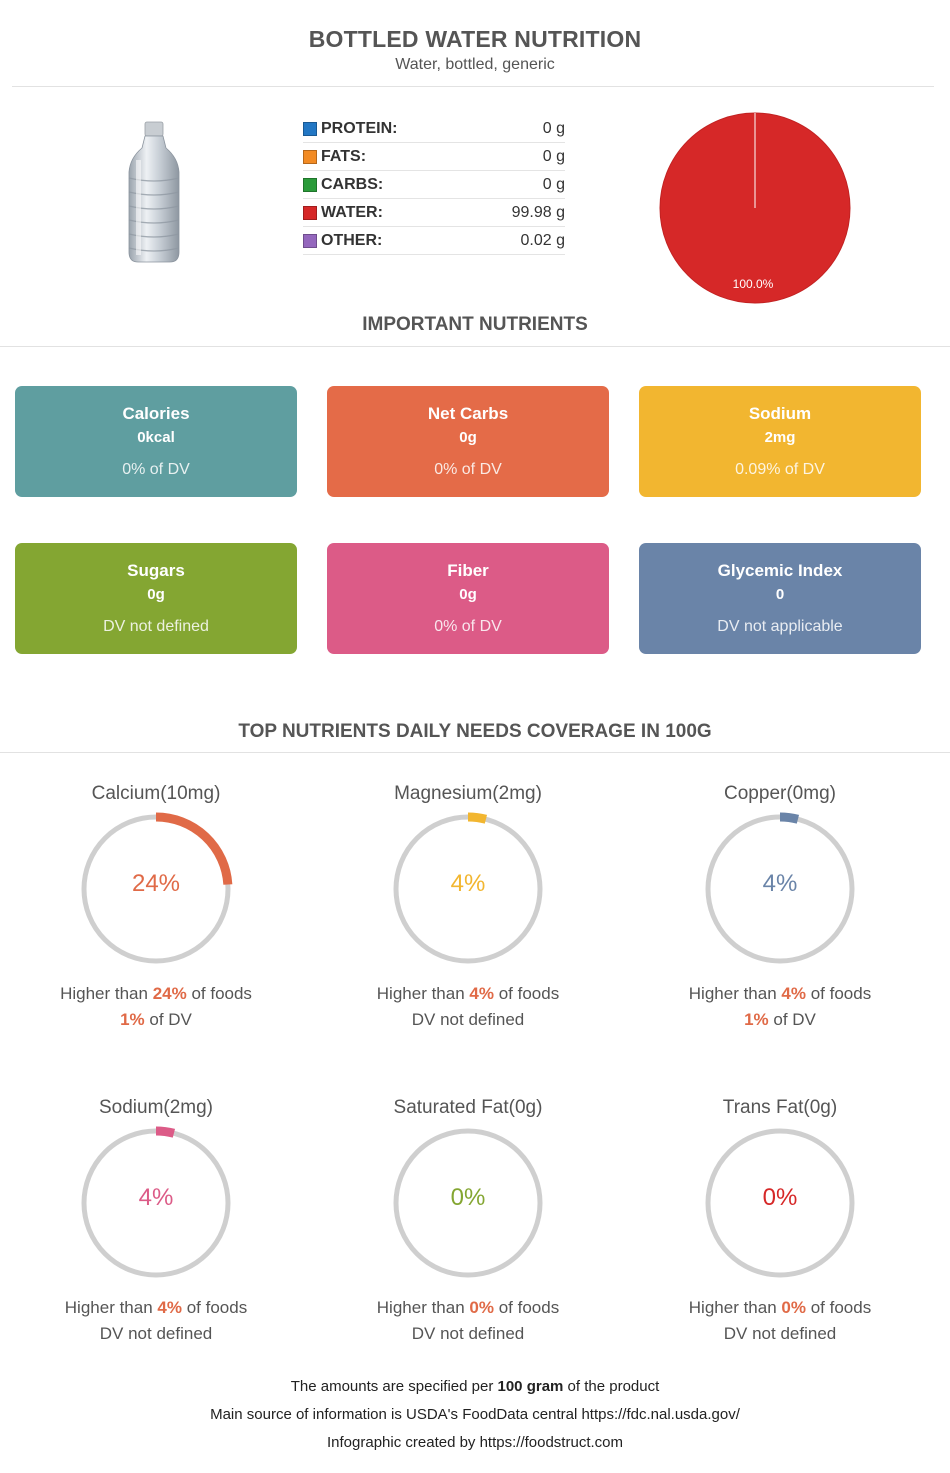  Describe the element at coordinates (344, 156) in the screenshot. I see `macro-name: FATS:` at that location.